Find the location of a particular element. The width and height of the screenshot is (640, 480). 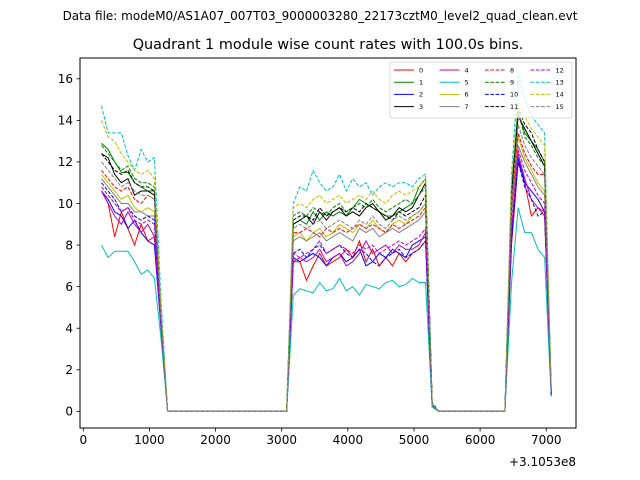

x-offset-label: +3.1053e8 is located at coordinates (542, 462).